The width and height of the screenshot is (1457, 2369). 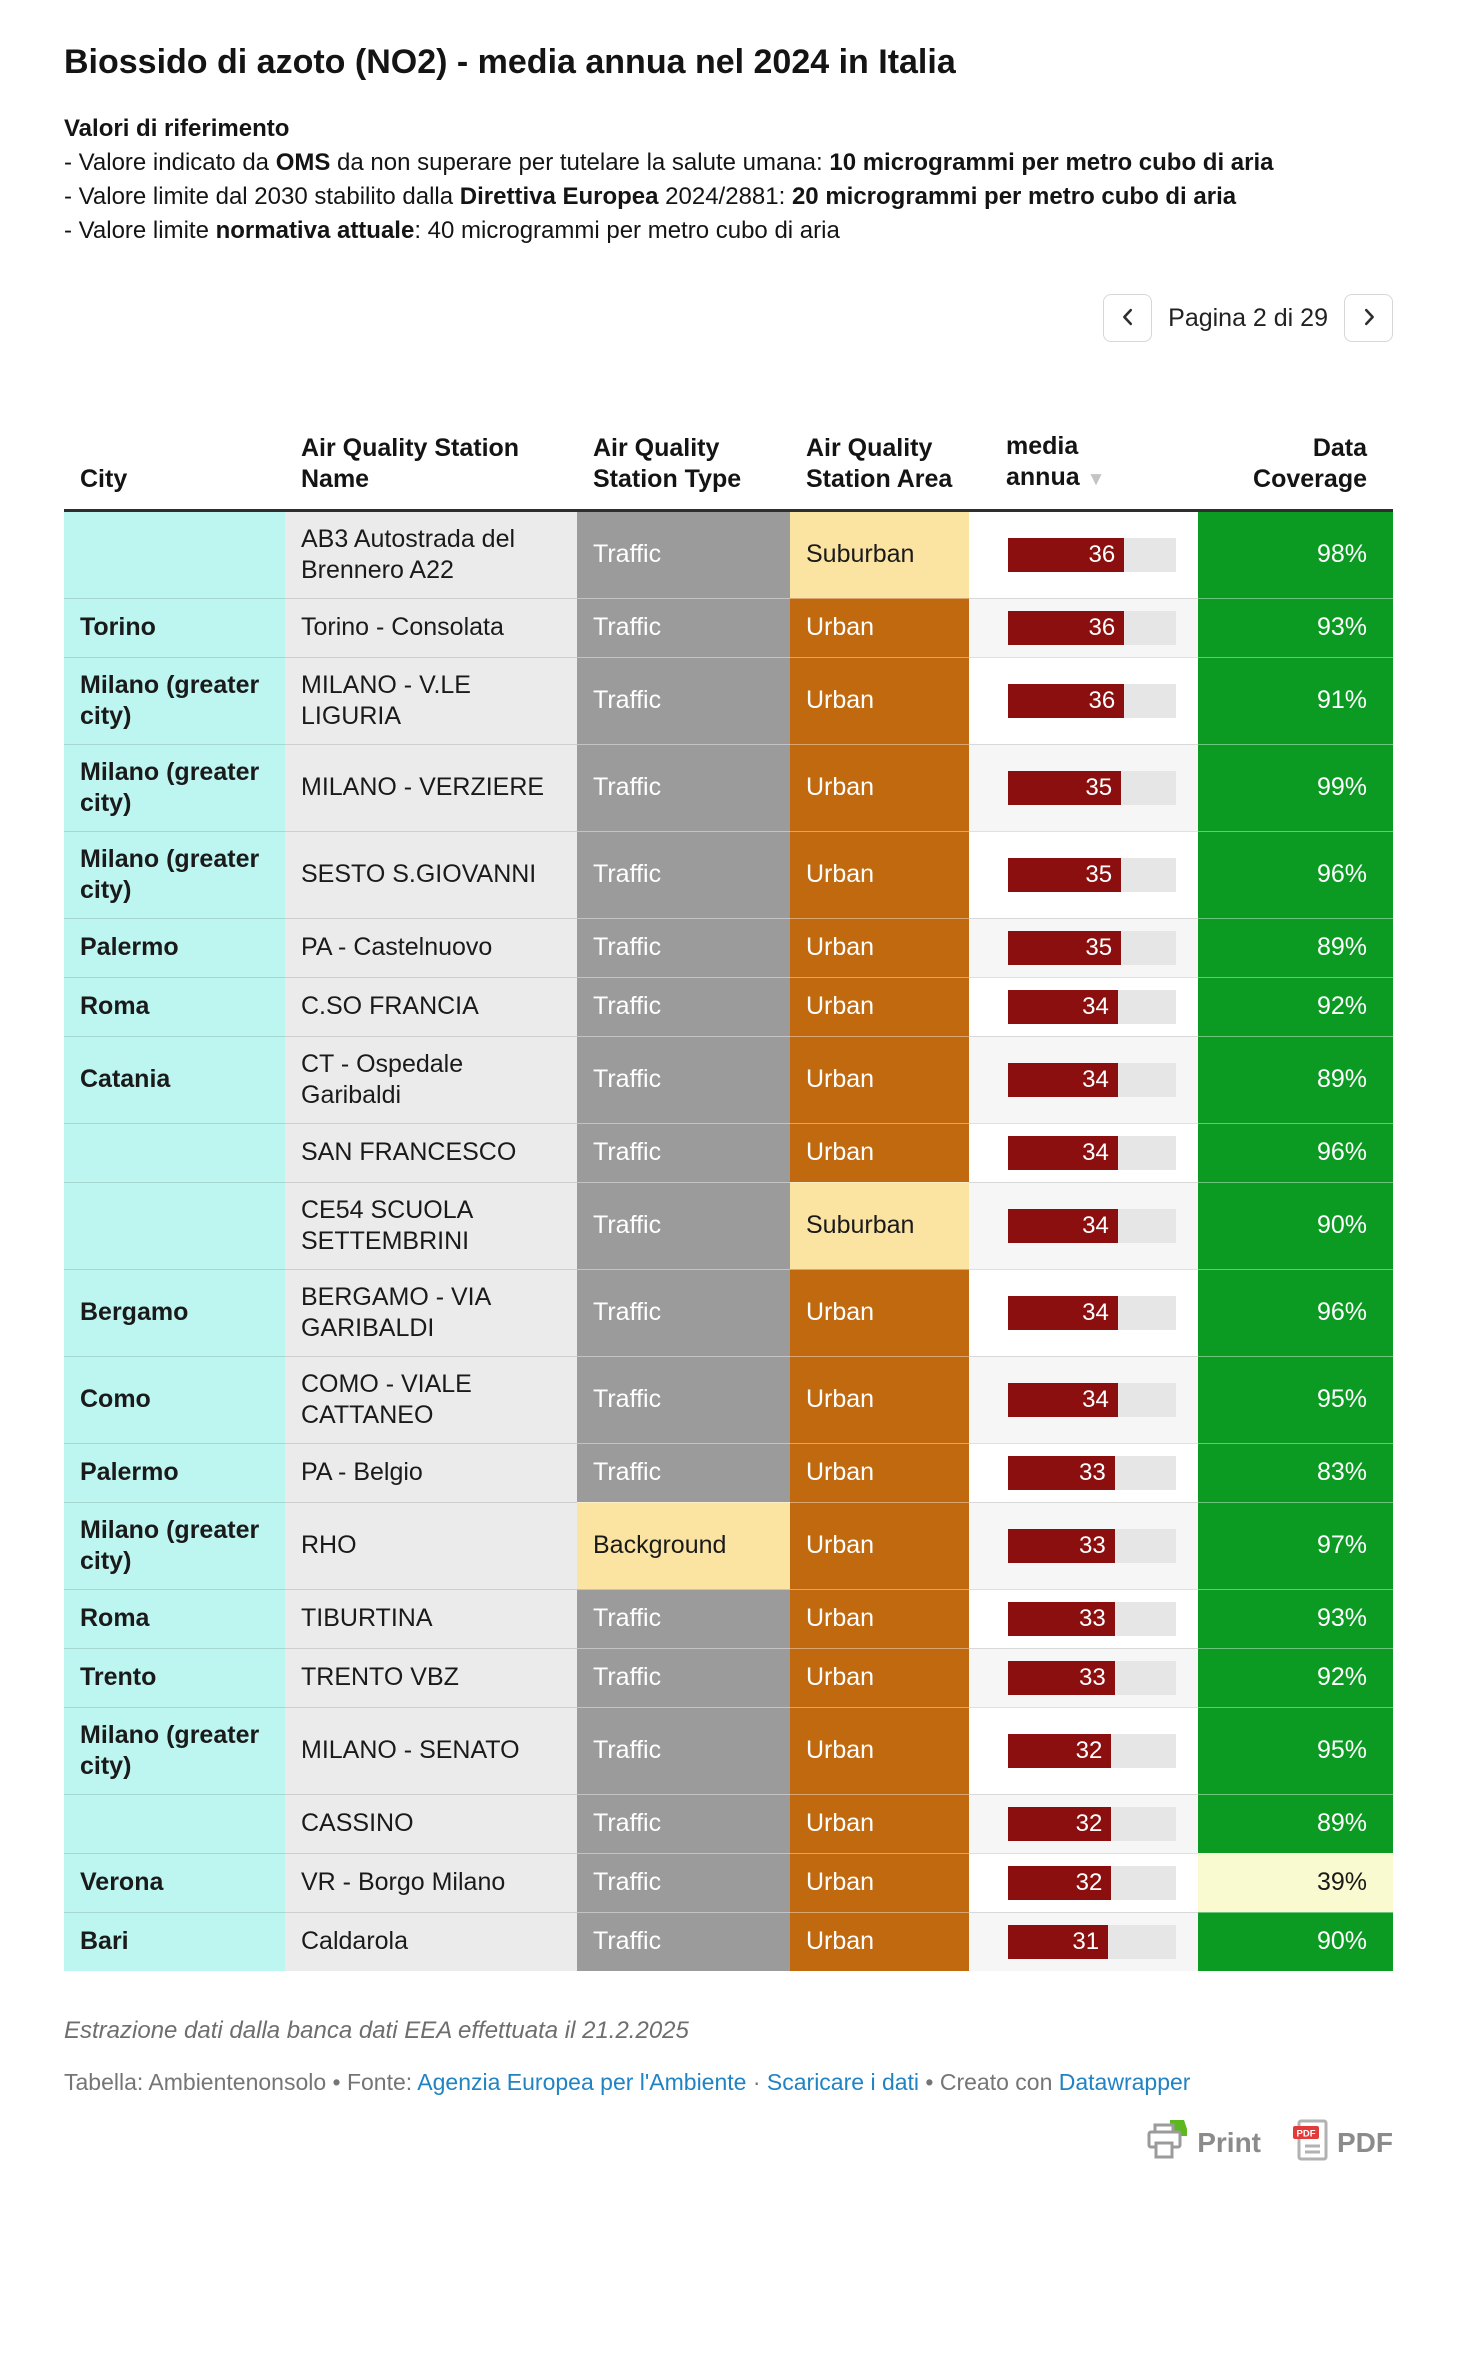 I want to click on column-header-city: City, so click(x=174, y=432).